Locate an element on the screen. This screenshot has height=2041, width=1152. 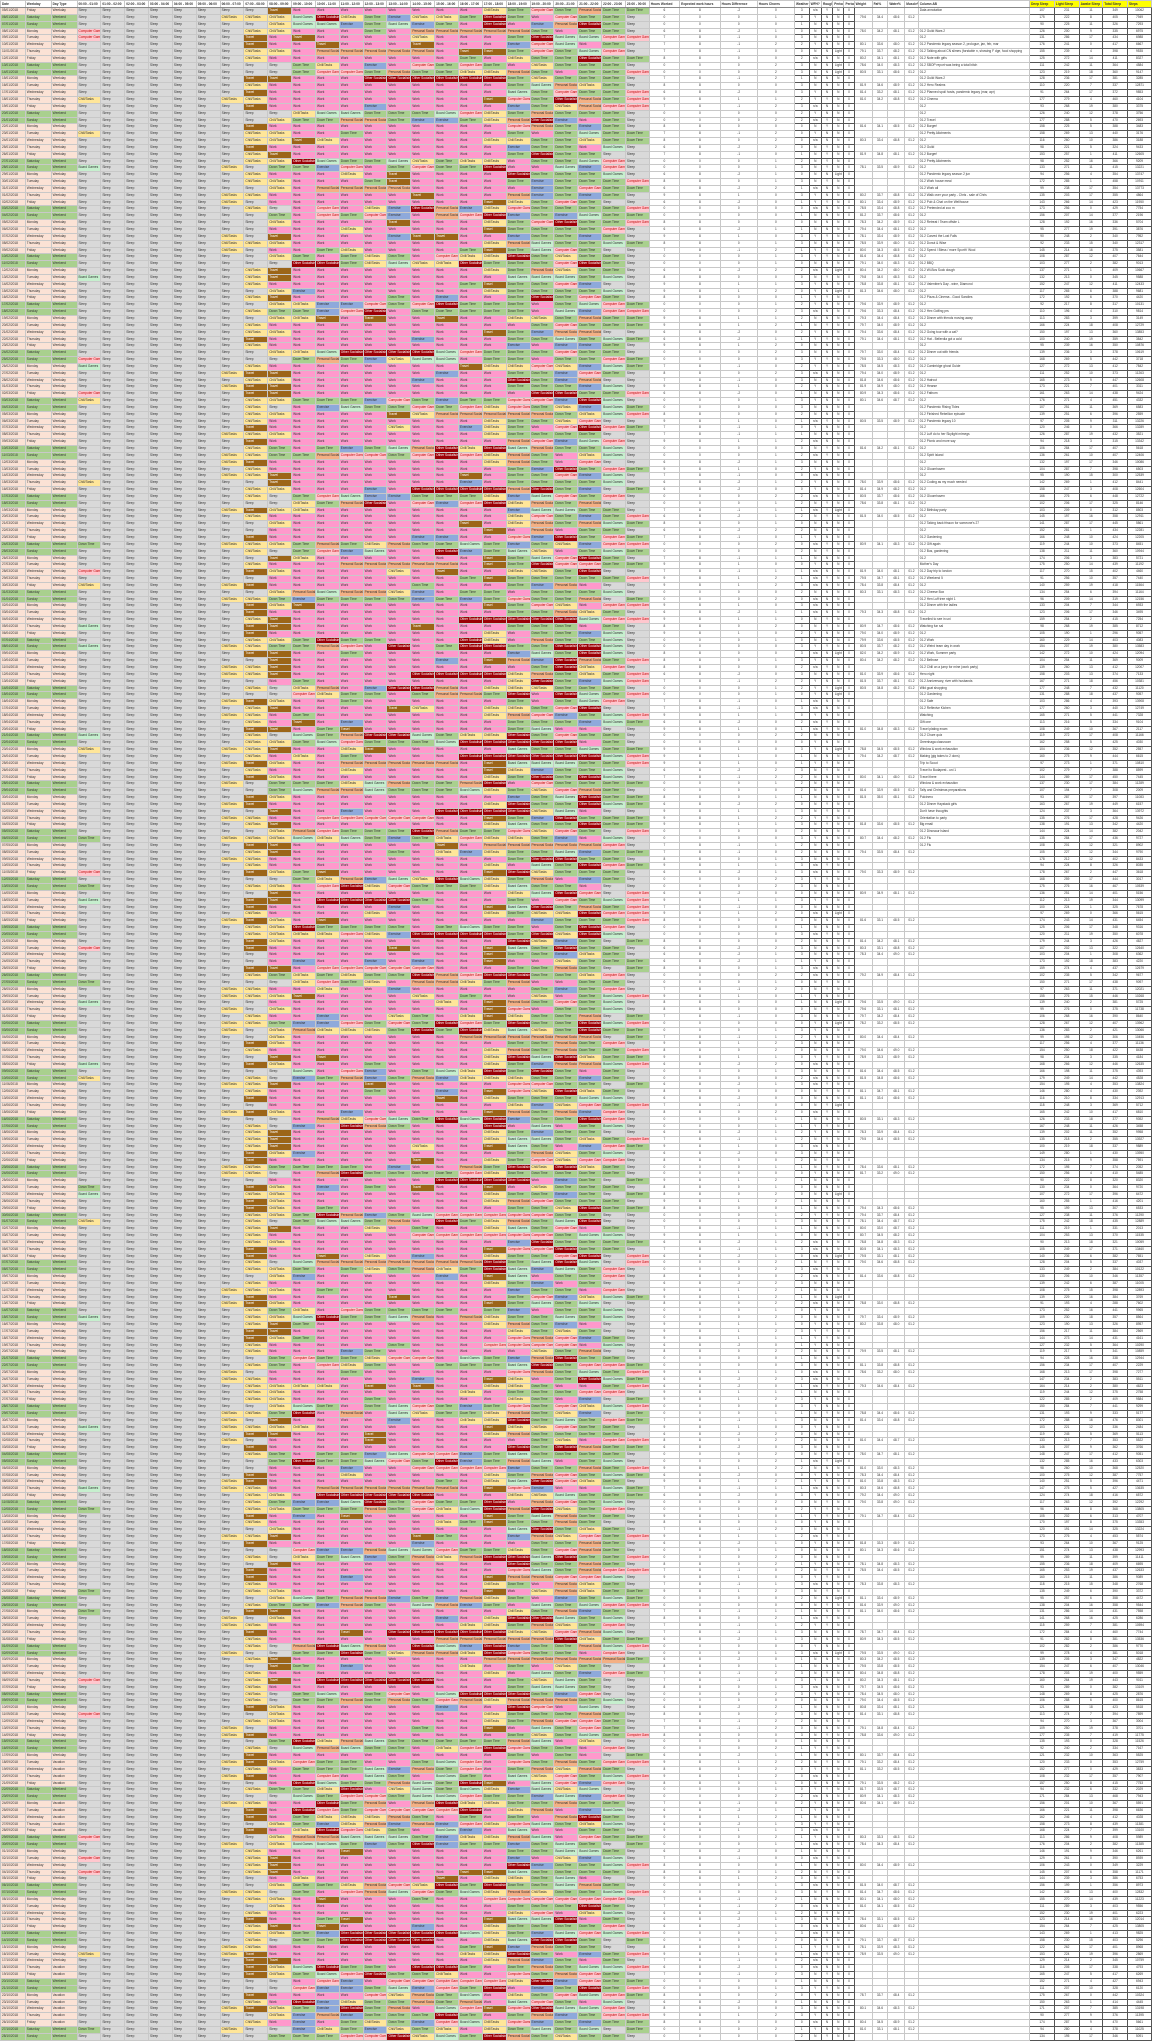
wfh-cell: n/a is located at coordinates (815, 188).